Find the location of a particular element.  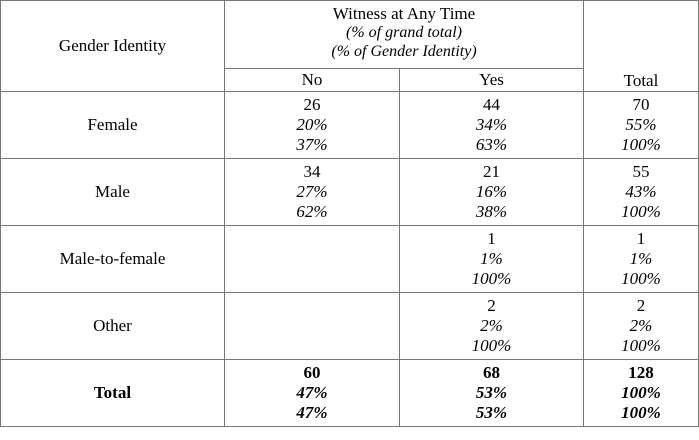

cell-yes: 1 1% 100% is located at coordinates (491, 259).